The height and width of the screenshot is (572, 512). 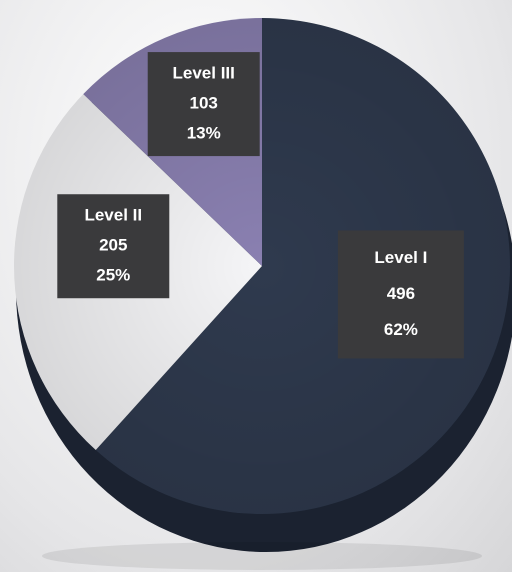 What do you see at coordinates (113, 215) in the screenshot?
I see `category-label: Level II` at bounding box center [113, 215].